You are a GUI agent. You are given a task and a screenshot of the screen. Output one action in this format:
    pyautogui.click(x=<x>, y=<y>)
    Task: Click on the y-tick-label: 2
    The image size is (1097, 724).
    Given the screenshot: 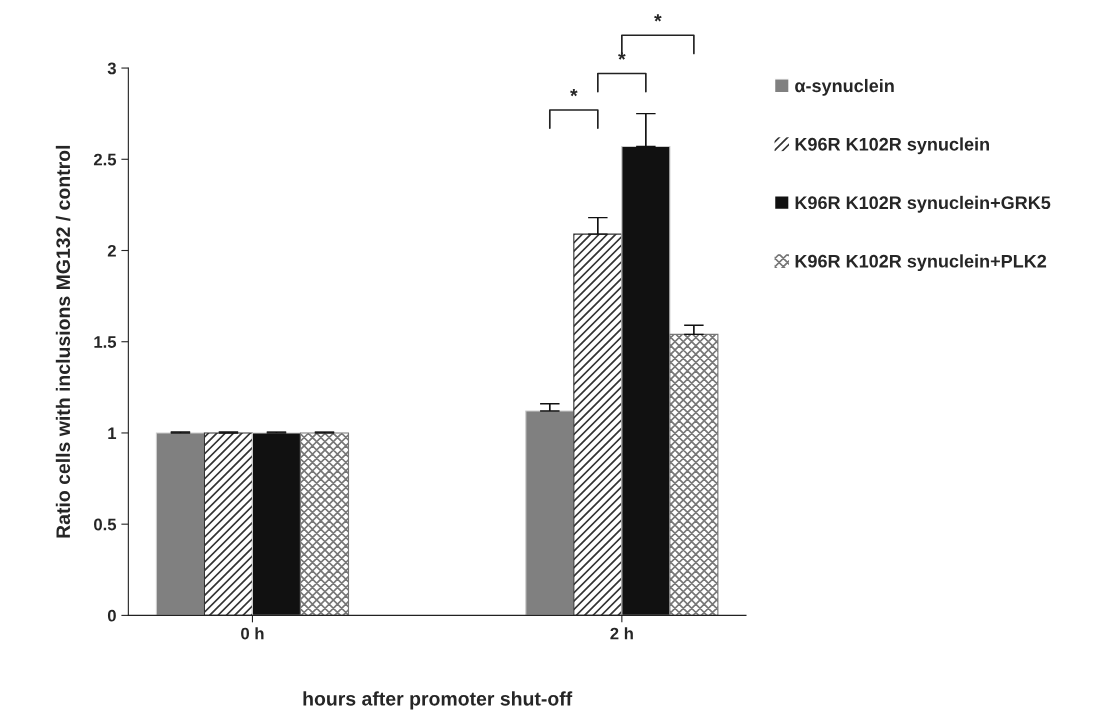 What is the action you would take?
    pyautogui.click(x=111, y=250)
    